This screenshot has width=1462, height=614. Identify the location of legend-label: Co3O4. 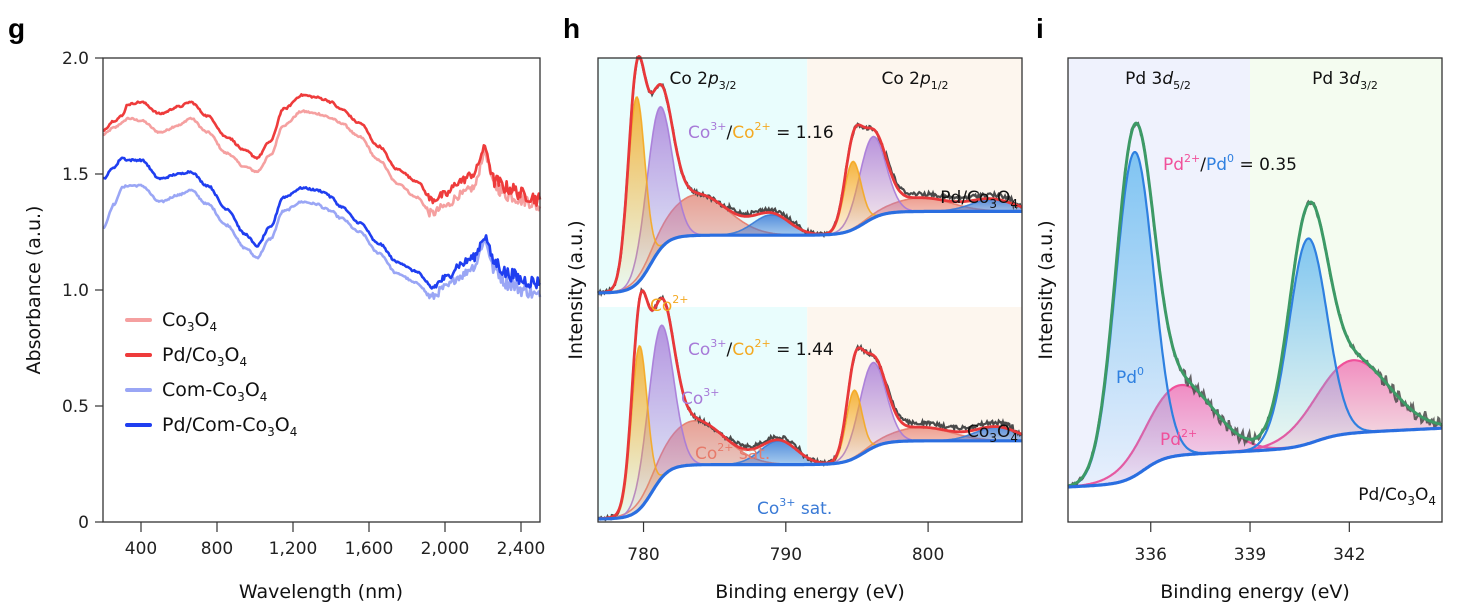
(189, 321).